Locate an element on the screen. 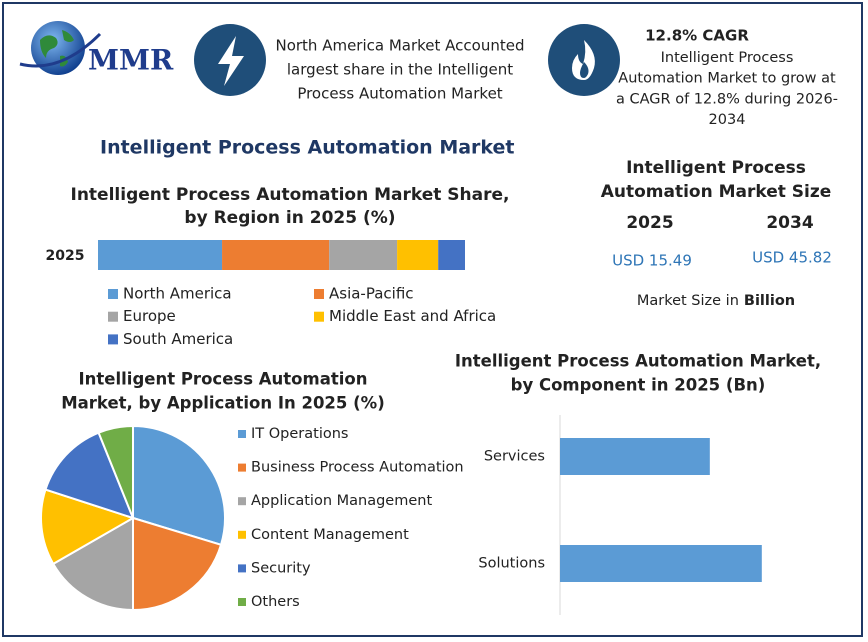 The width and height of the screenshot is (868, 642). icon-flame is located at coordinates (584, 60).